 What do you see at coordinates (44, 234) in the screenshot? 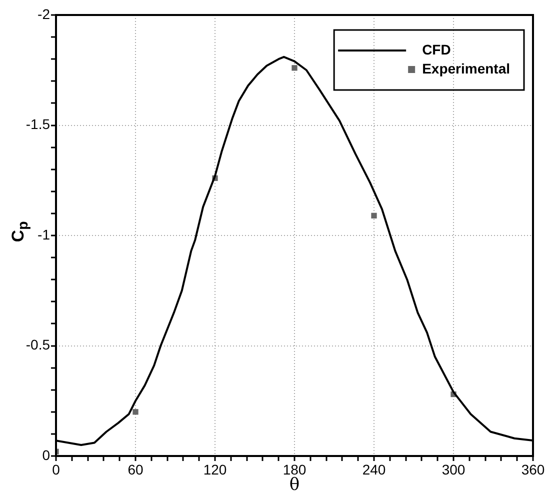
I see `y-tick-label: -1` at bounding box center [44, 234].